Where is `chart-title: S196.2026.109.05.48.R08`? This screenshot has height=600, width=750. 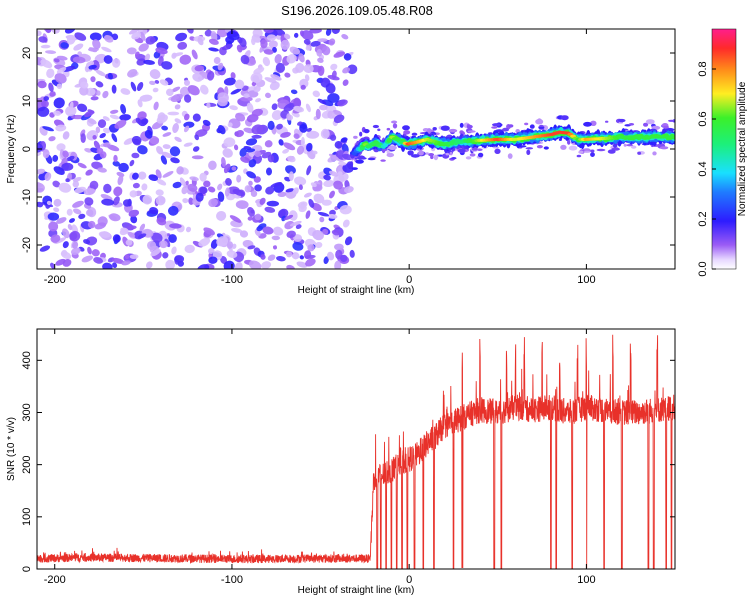
chart-title: S196.2026.109.05.48.R08 is located at coordinates (357, 10).